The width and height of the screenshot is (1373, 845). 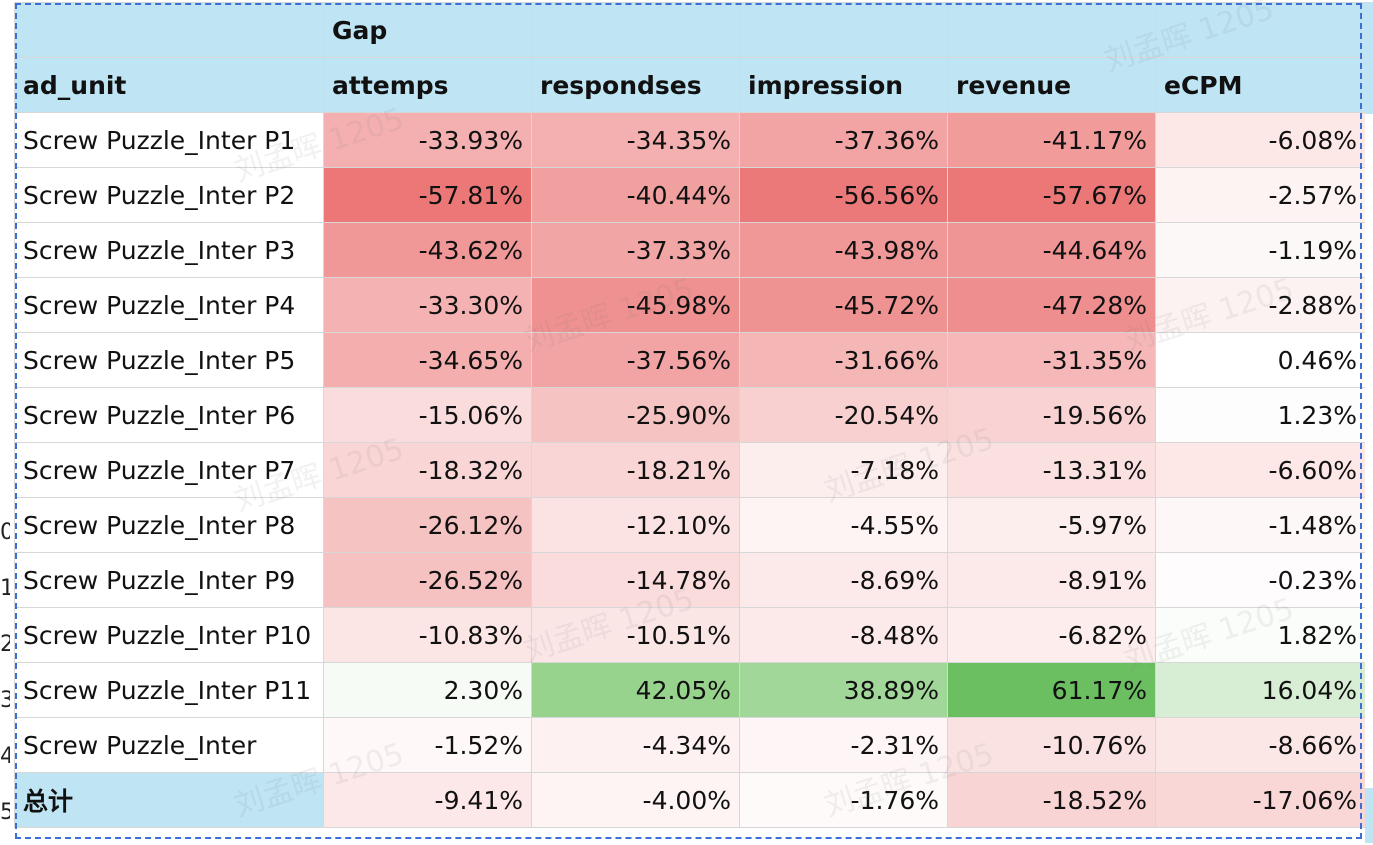 I want to click on row-number: 5, so click(x=5, y=812).